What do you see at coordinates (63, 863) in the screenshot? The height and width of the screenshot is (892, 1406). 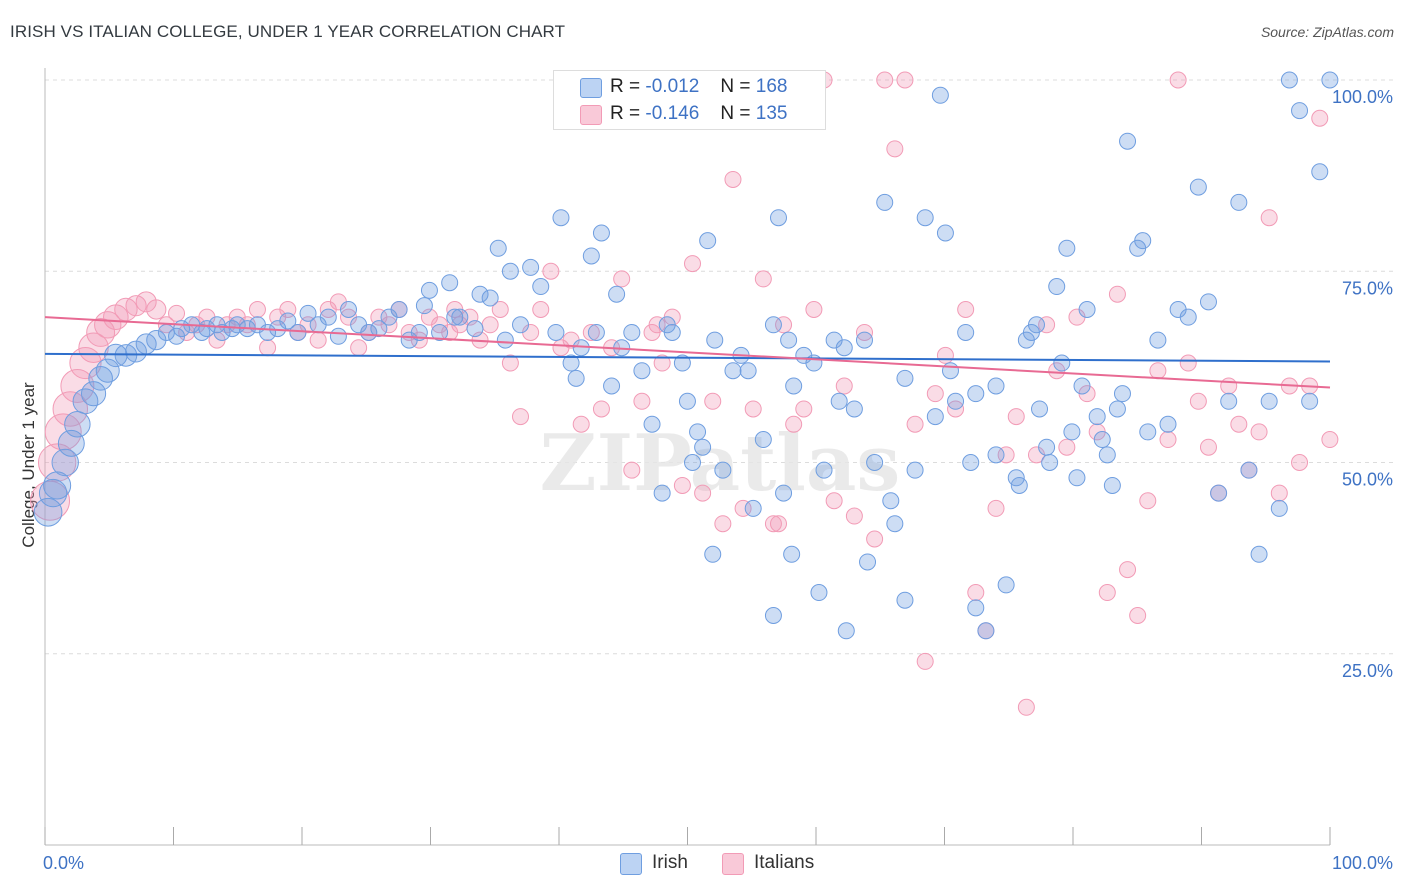 I see `x-tick-label: 0.0%` at bounding box center [63, 863].